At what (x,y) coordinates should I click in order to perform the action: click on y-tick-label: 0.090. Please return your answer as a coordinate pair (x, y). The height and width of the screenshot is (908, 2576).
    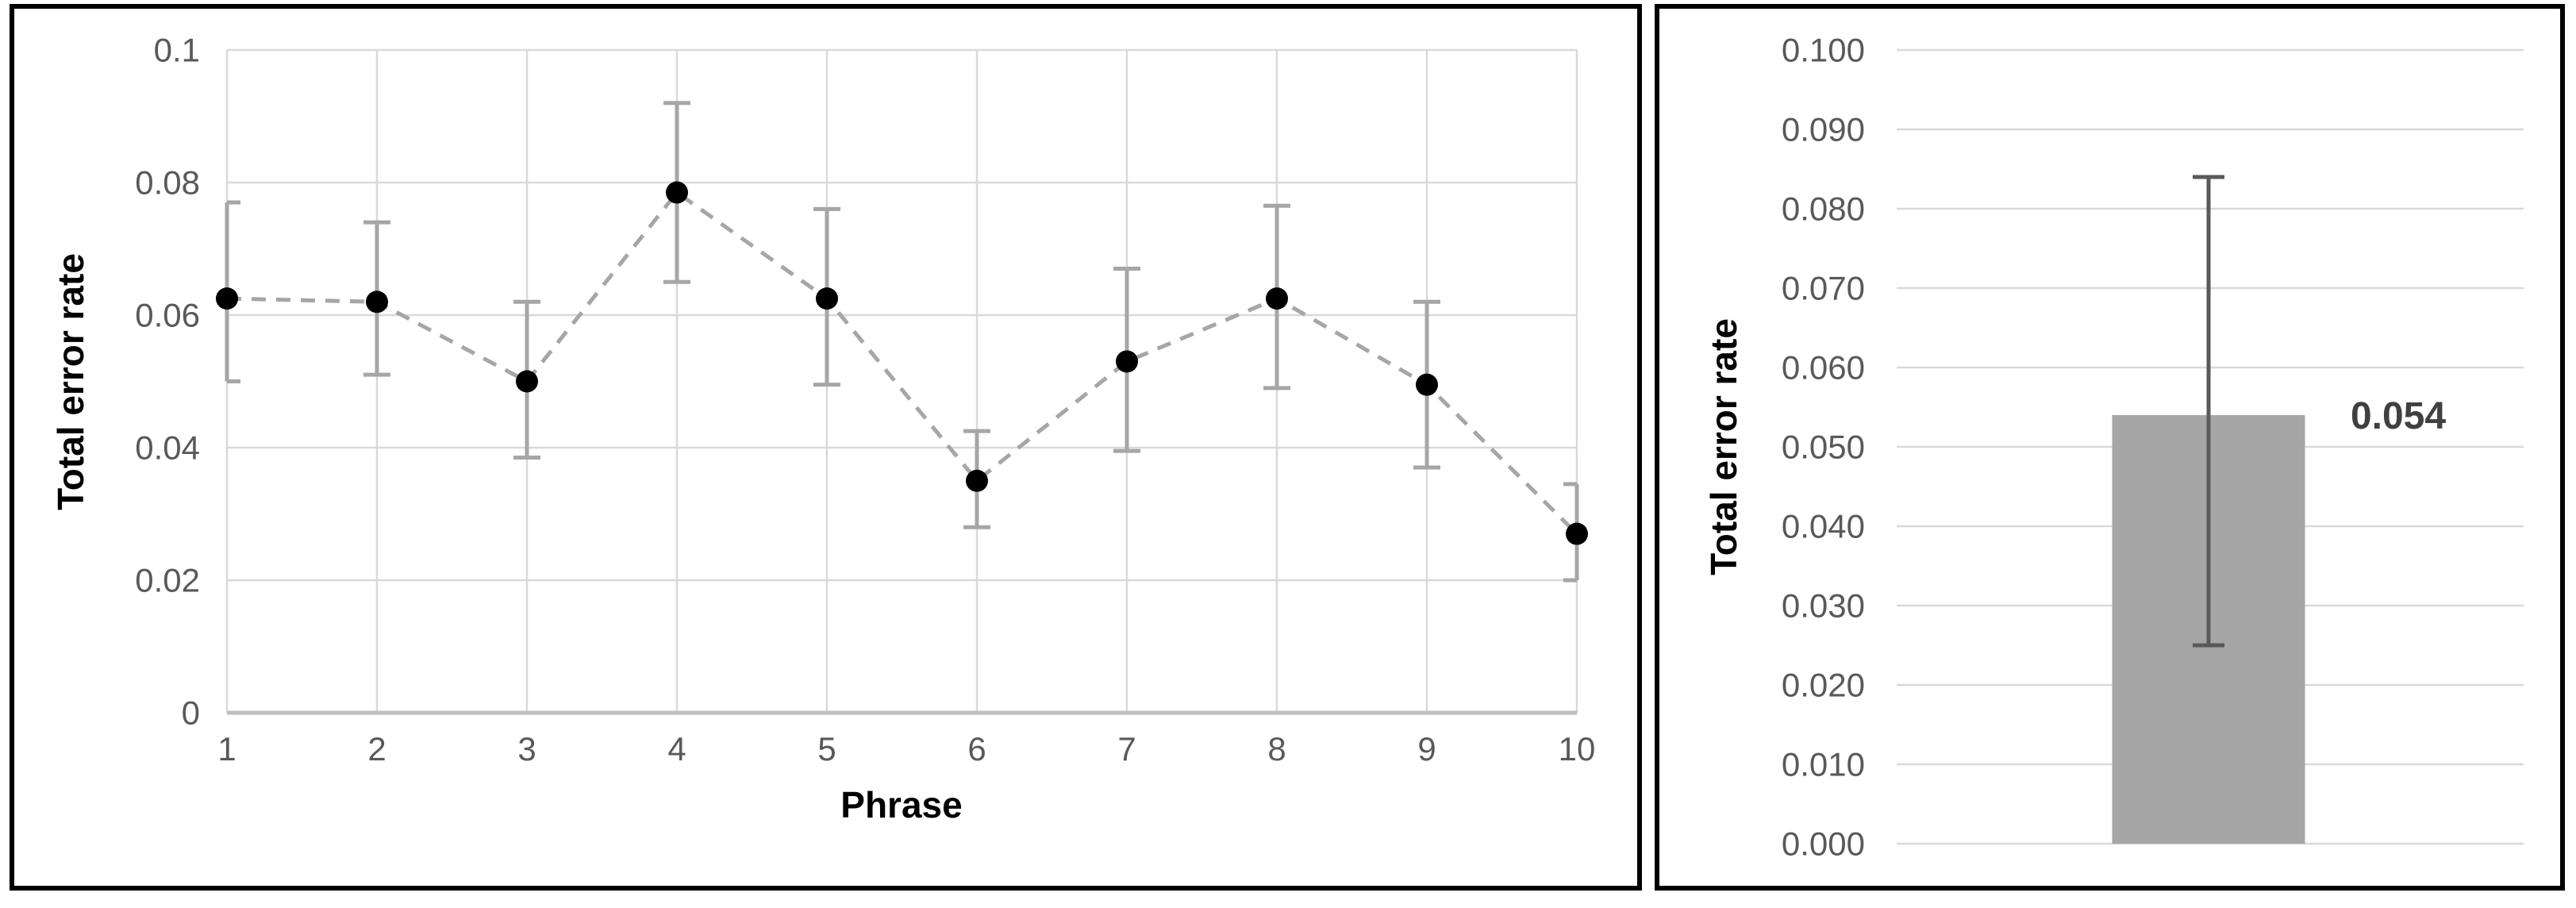
    Looking at the image, I should click on (1823, 129).